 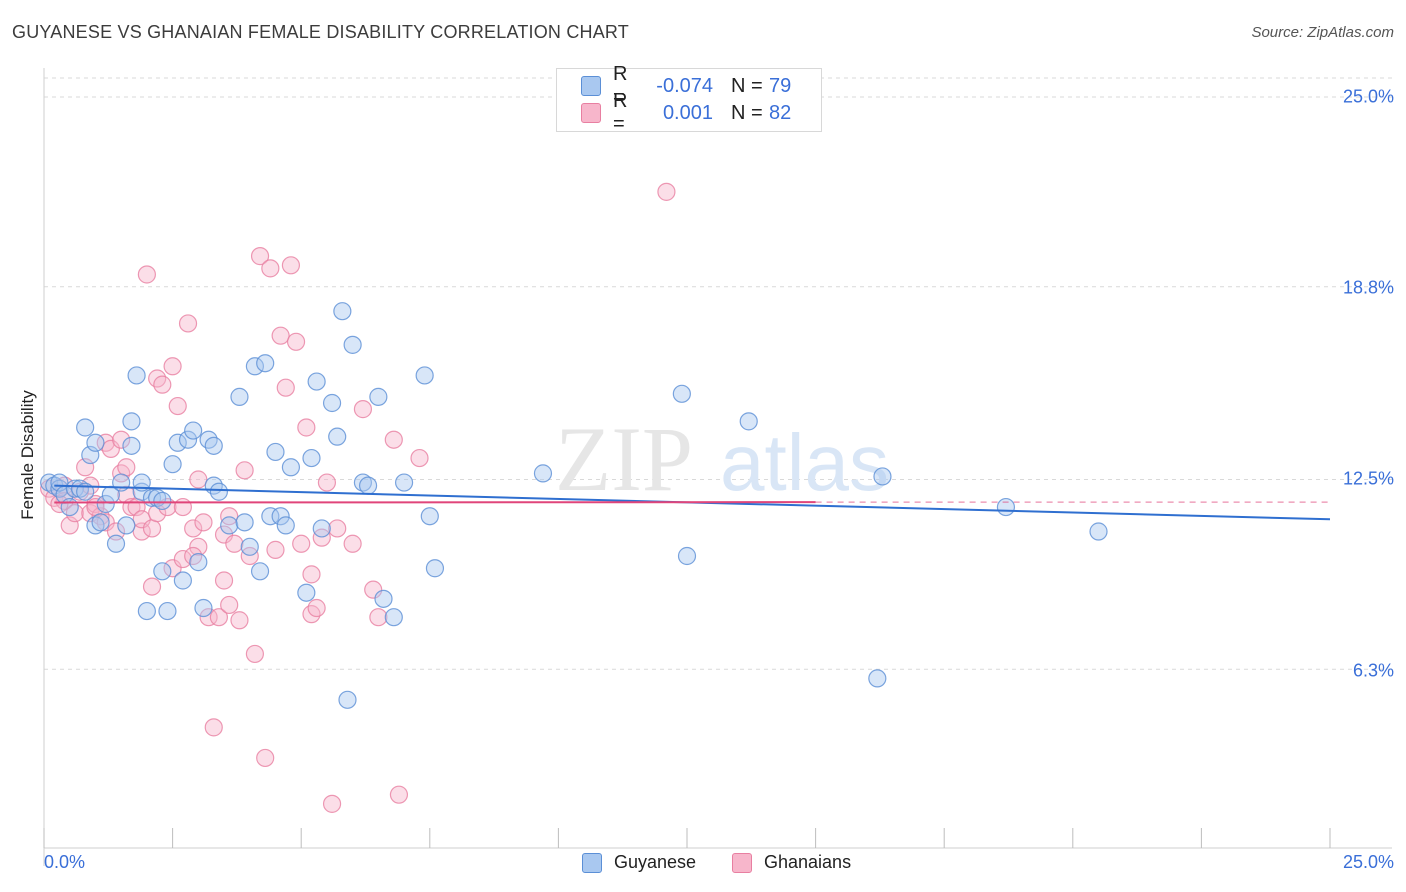 I want to click on legend-row-guyanese: R = -0.074 N = 79, so click(x=686, y=85).